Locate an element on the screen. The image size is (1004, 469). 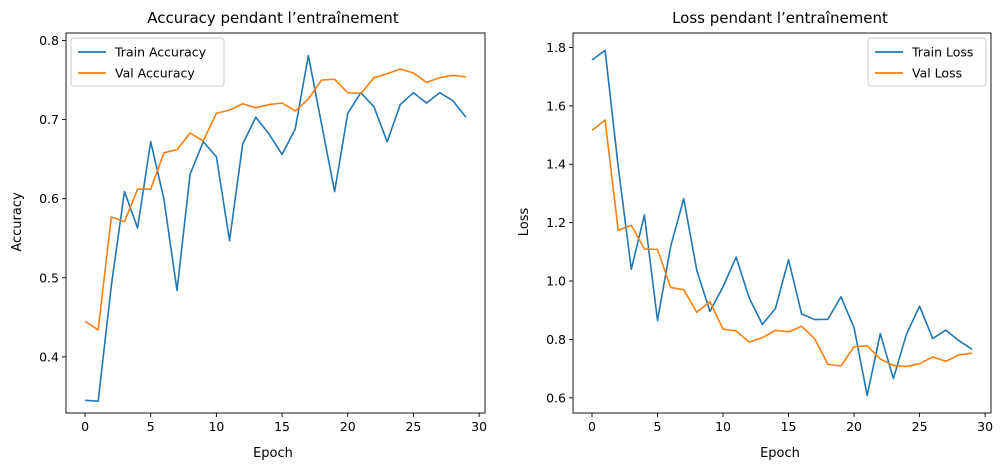
y-tick-label: 1.0 is located at coordinates (556, 281).